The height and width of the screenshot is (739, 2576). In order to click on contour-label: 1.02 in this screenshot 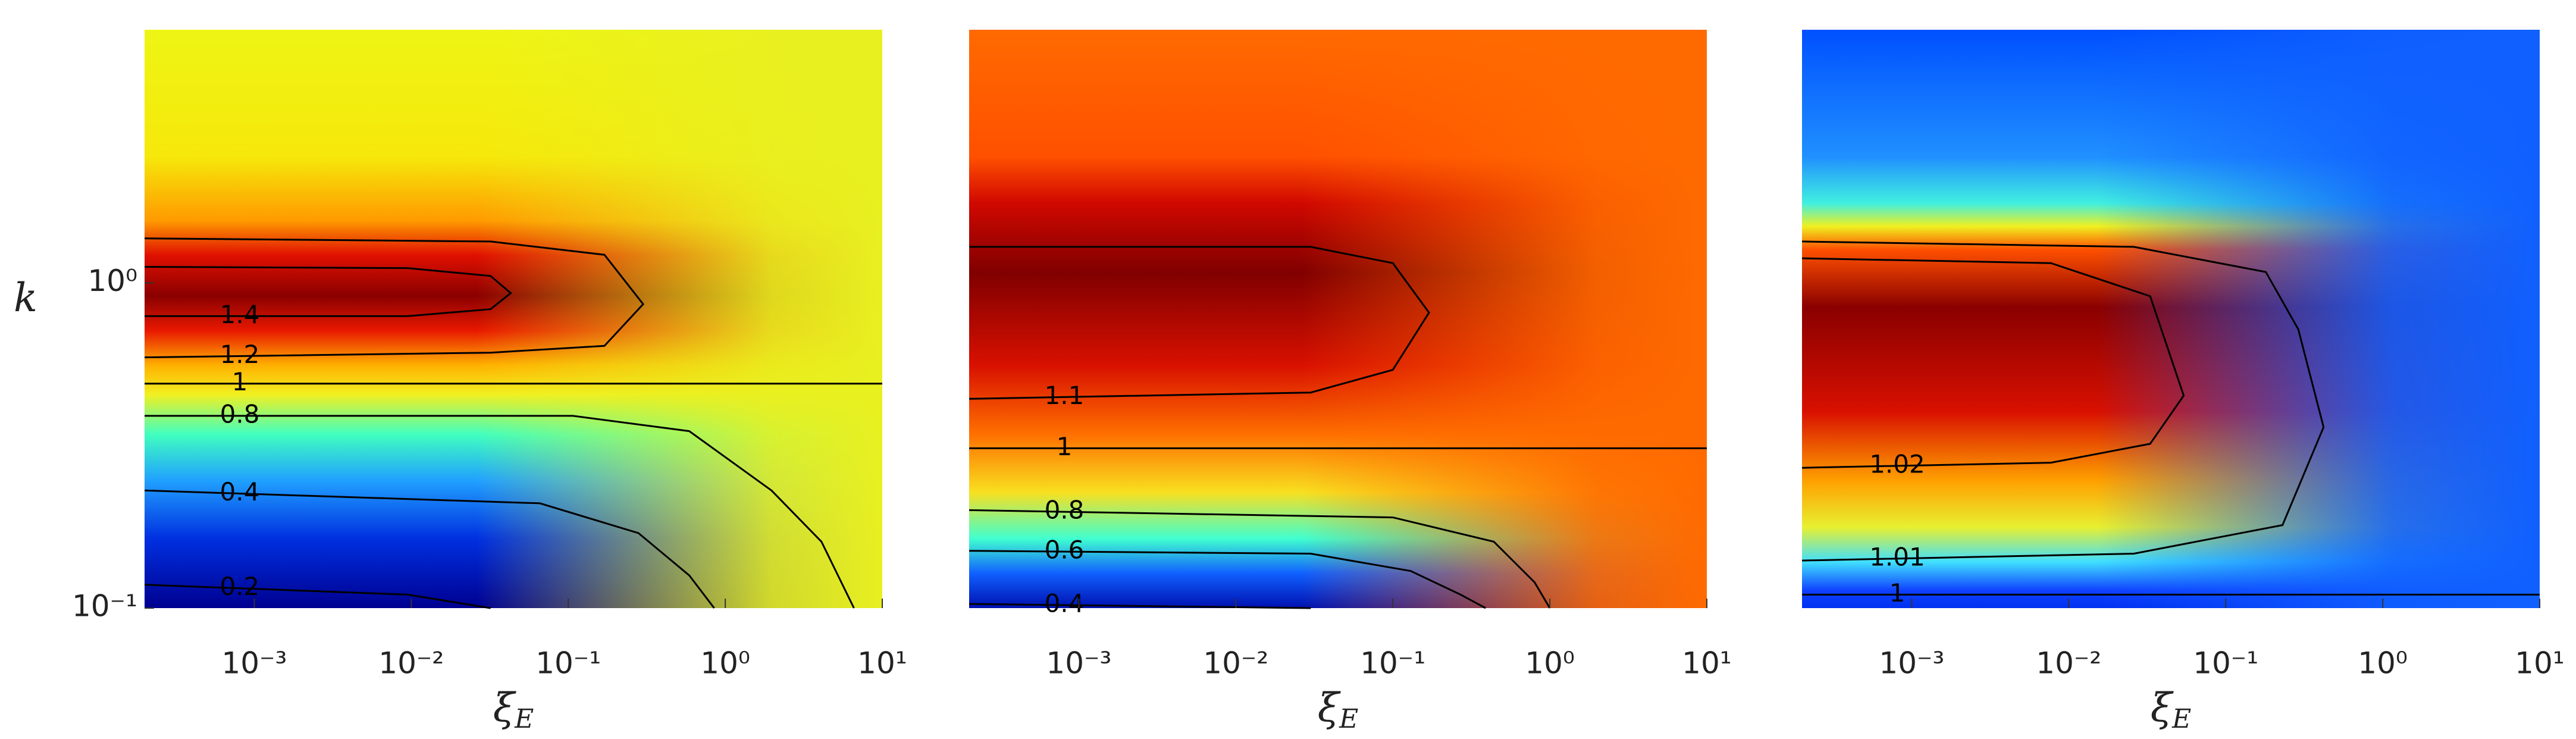, I will do `click(1897, 463)`.